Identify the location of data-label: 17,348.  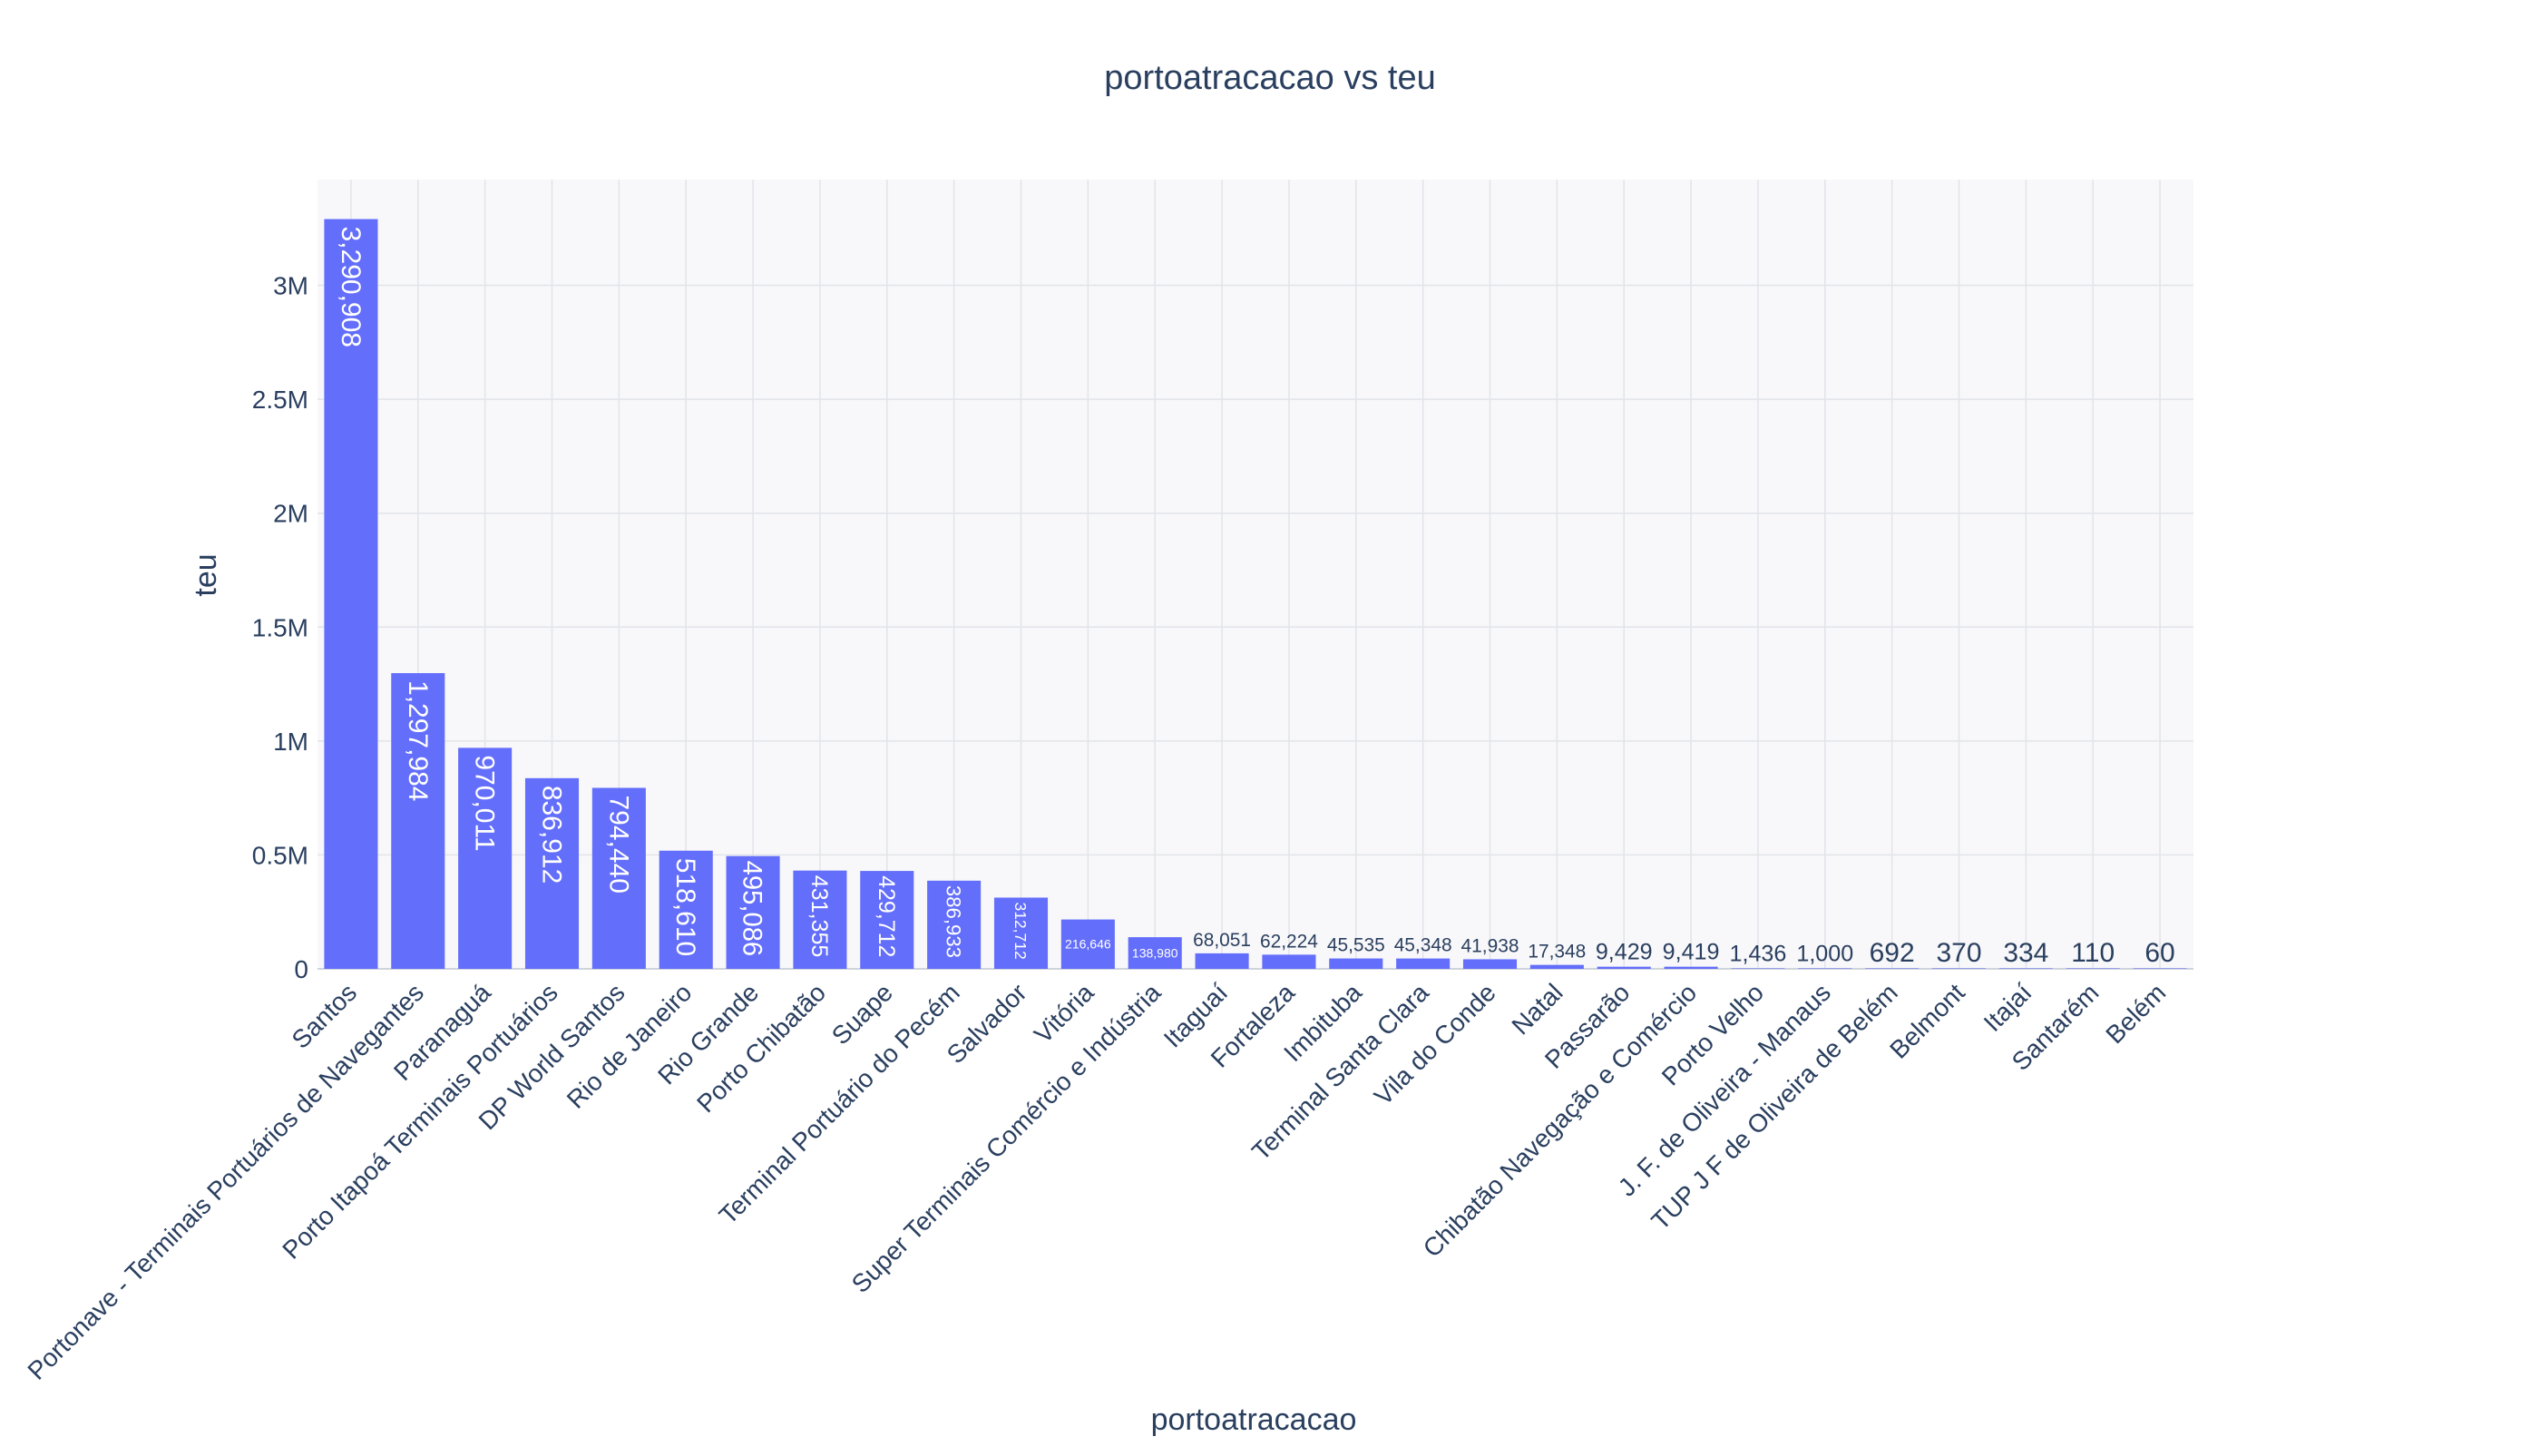
(1557, 953).